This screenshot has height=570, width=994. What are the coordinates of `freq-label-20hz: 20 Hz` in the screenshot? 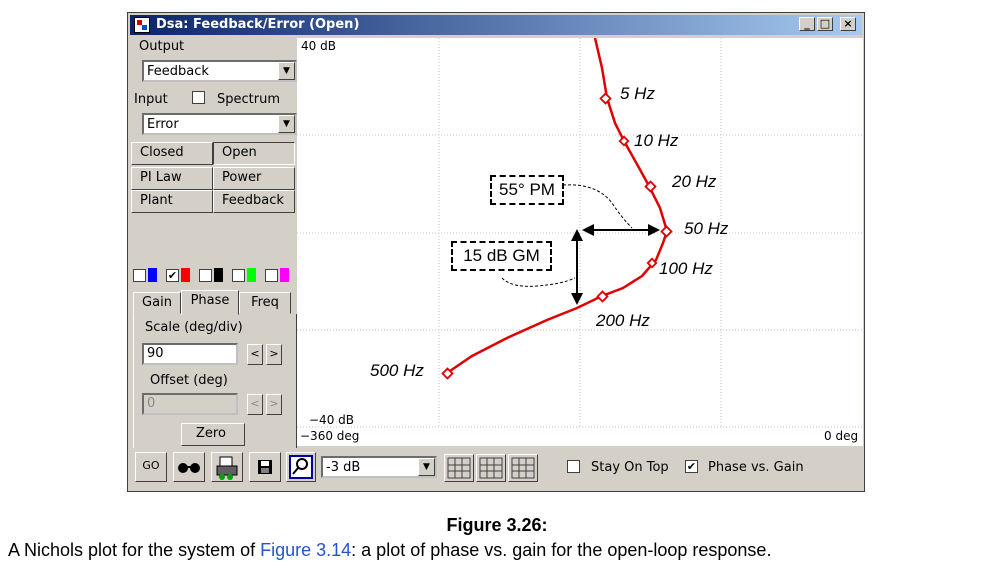 It's located at (694, 181).